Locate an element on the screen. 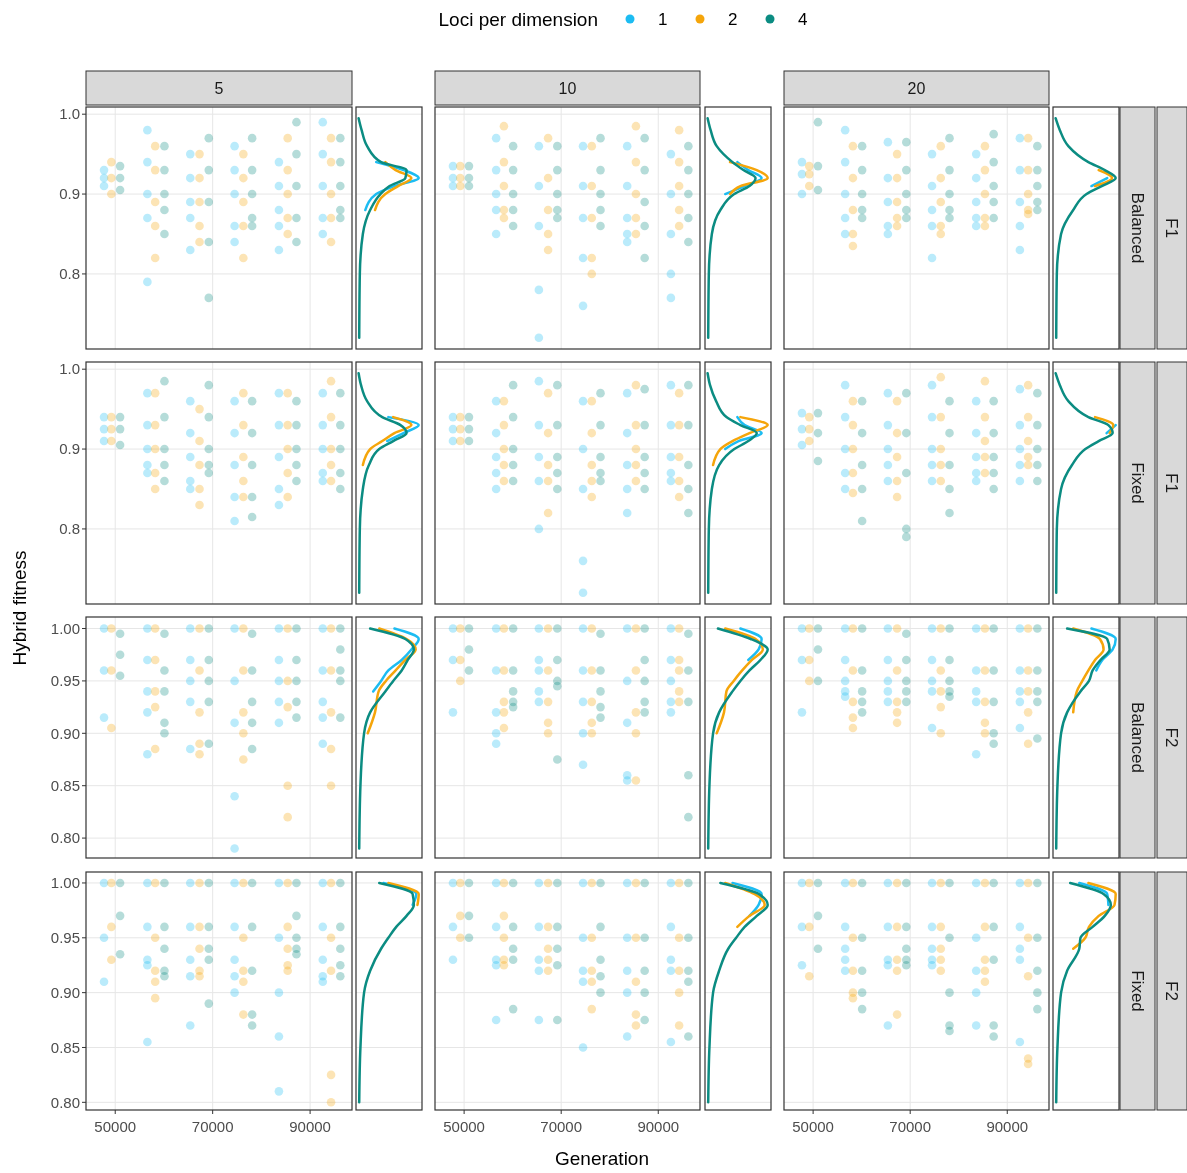 This screenshot has width=1187, height=1173. y-tick-label: 0.85 is located at coordinates (65, 785).